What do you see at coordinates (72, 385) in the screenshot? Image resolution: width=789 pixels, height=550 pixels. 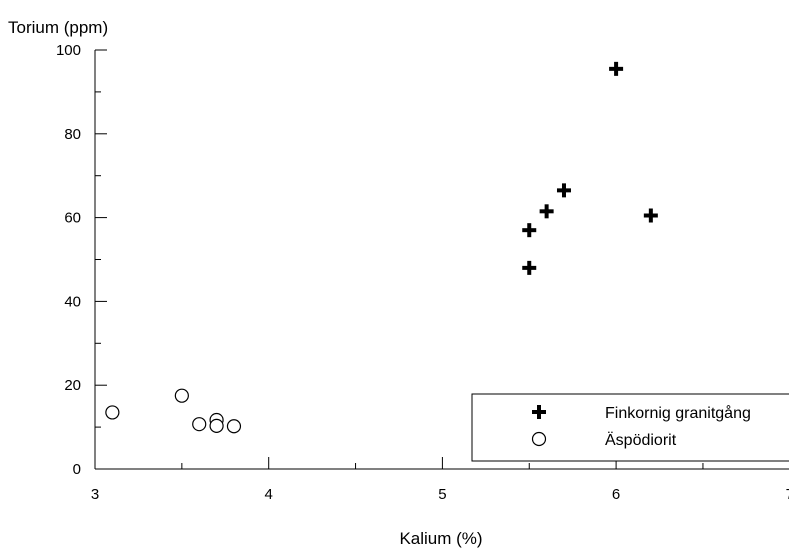 I see `y-tick-label: 20` at bounding box center [72, 385].